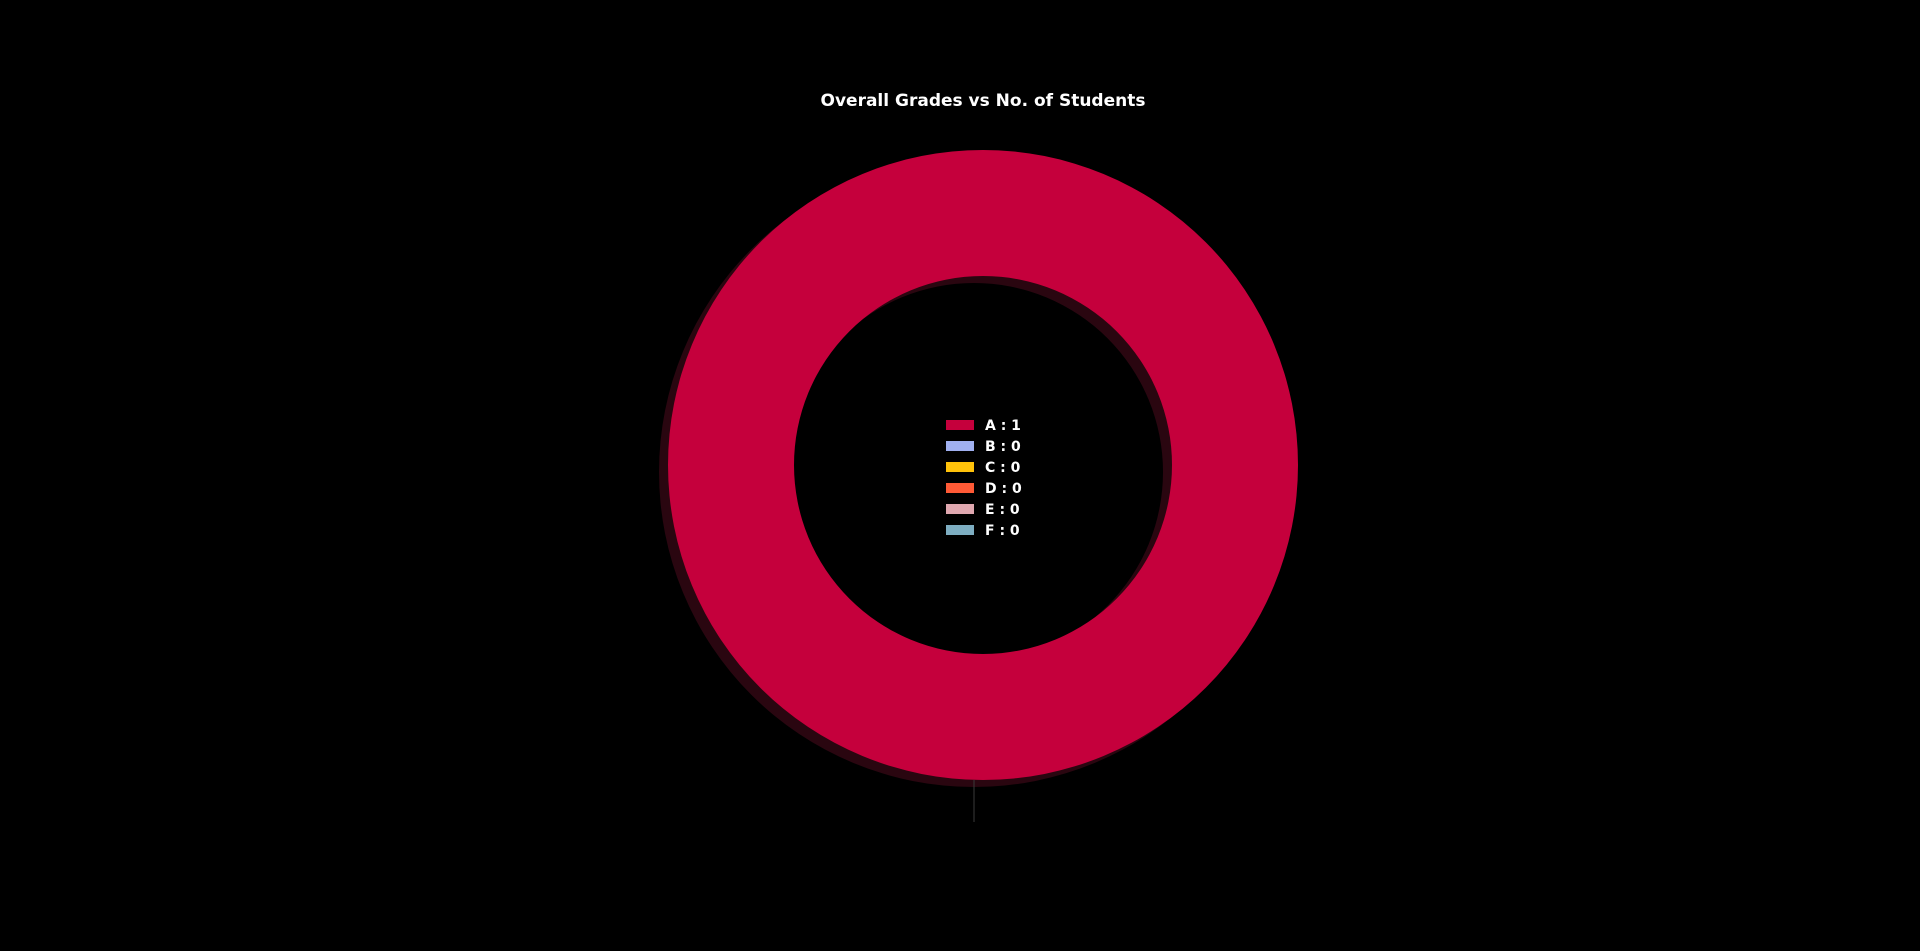 The height and width of the screenshot is (951, 1920). What do you see at coordinates (1003, 447) in the screenshot?
I see `legend-label-b: B : 0` at bounding box center [1003, 447].